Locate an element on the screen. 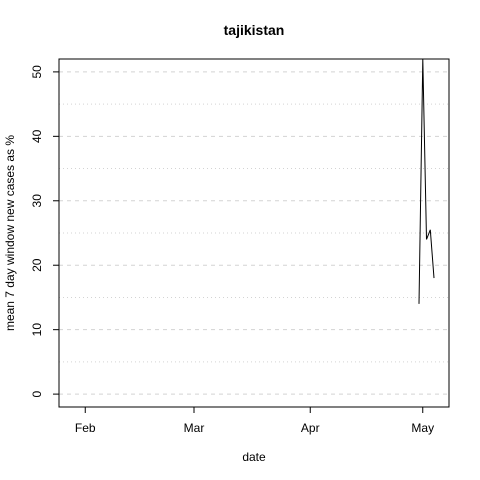 The height and width of the screenshot is (480, 480). chart-title: tajikistan is located at coordinates (254, 30).